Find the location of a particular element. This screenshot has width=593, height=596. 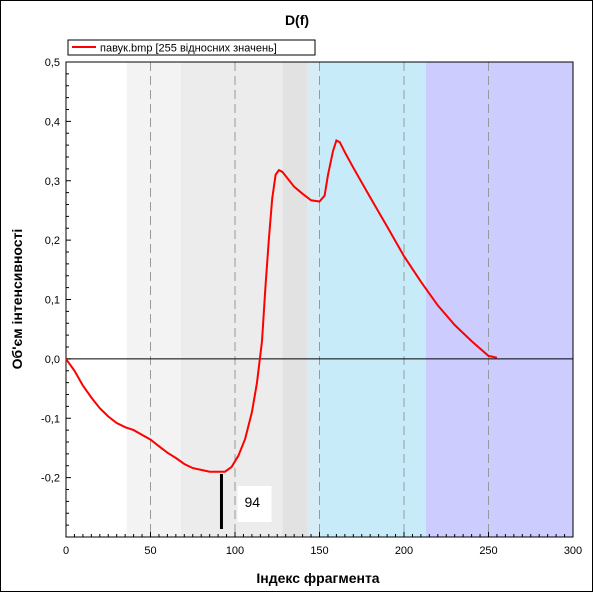

y-tick-label: 0,2 is located at coordinates (52, 241).